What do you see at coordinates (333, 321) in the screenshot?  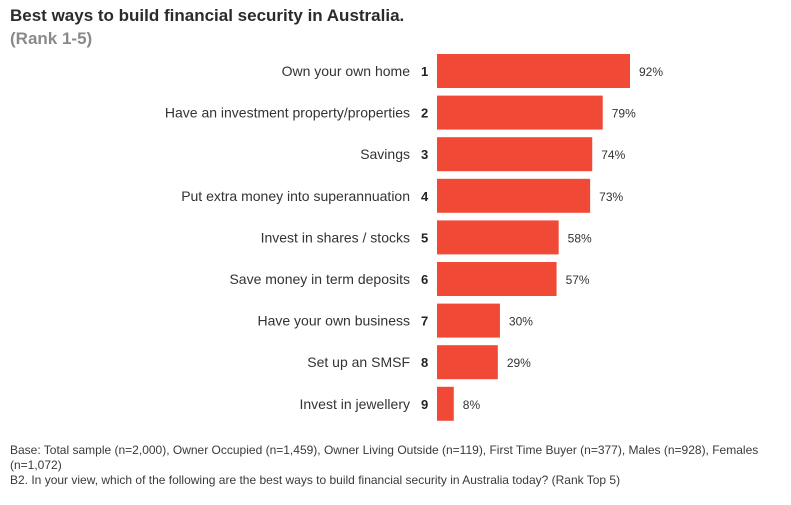 I see `category-label-7: Have your own business` at bounding box center [333, 321].